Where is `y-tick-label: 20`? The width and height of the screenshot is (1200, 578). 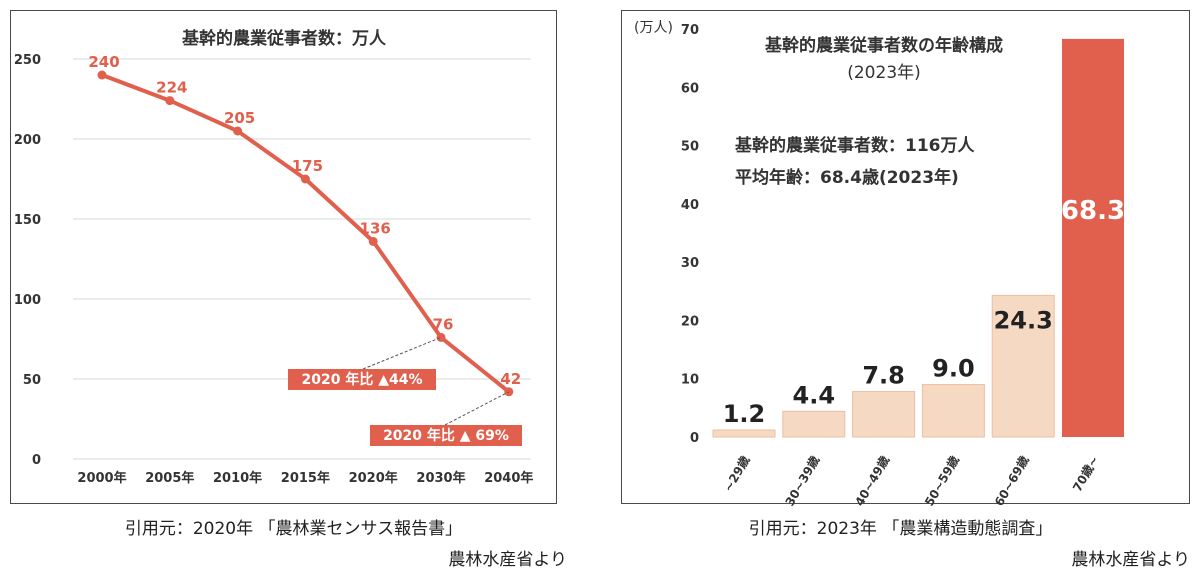 y-tick-label: 20 is located at coordinates (690, 321).